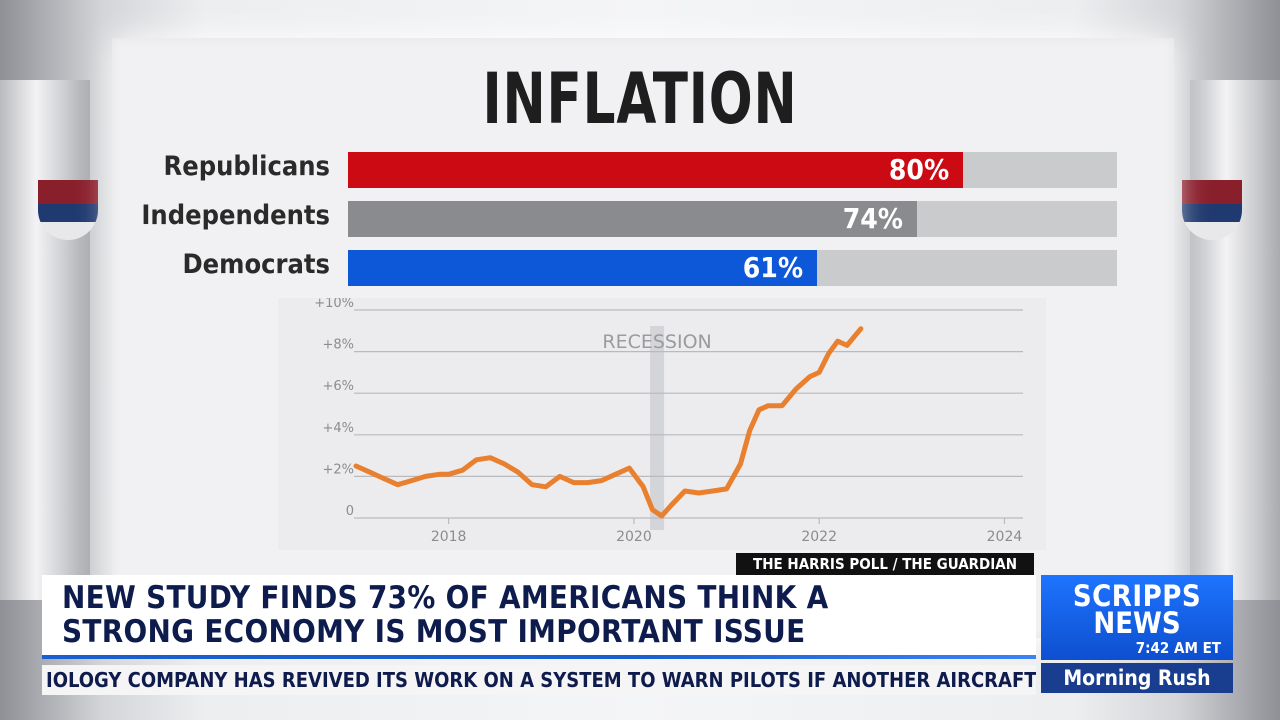 This screenshot has width=1280, height=720. I want to click on x-tick-label: 2022, so click(819, 537).